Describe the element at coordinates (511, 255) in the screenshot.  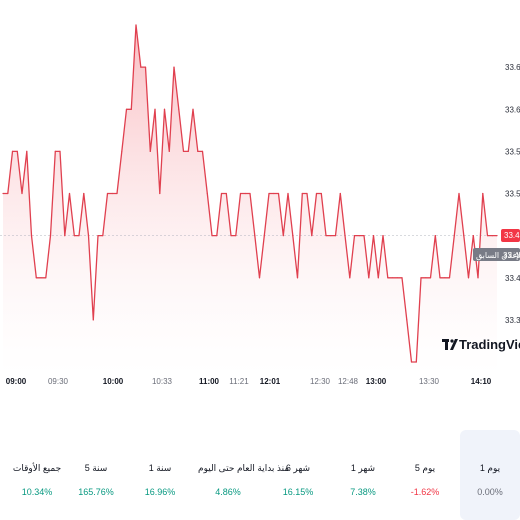
I see `previous-close-value: 33.45` at that location.